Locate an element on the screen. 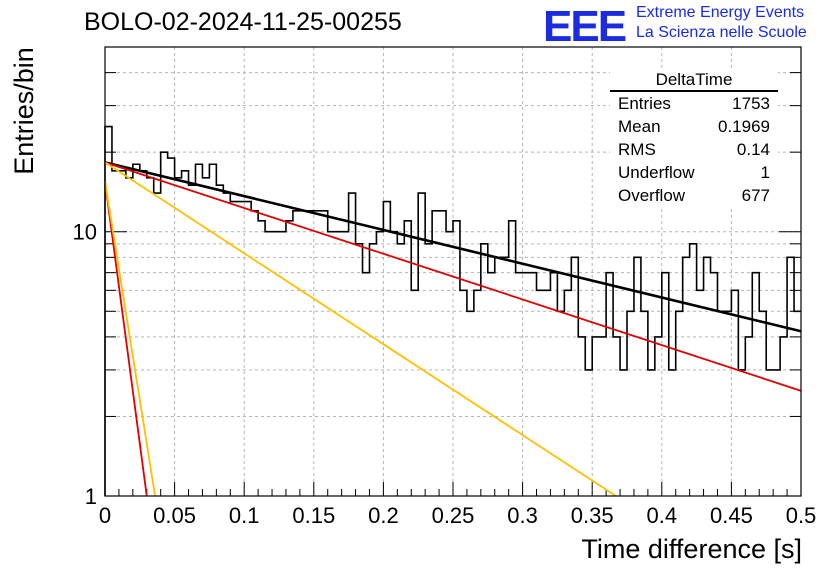 The width and height of the screenshot is (836, 572). stats-label: Overflow is located at coordinates (652, 195).